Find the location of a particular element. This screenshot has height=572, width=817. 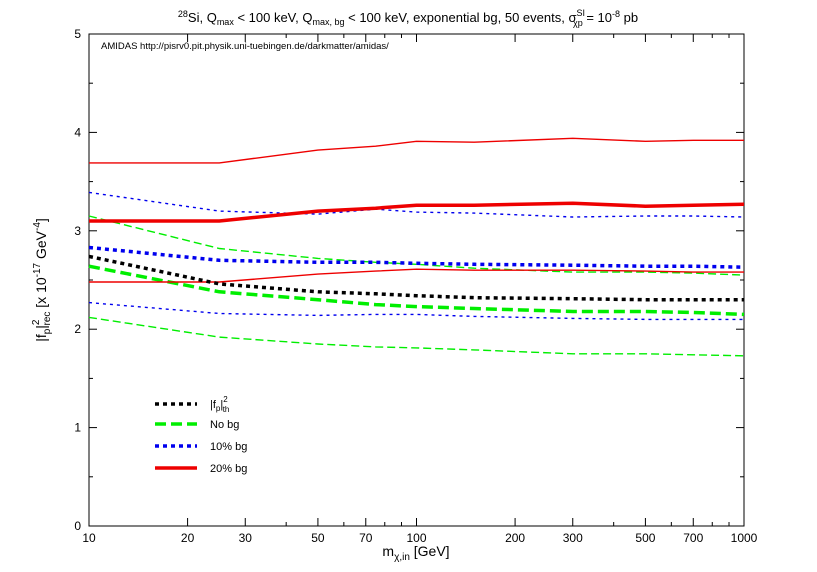

legend-label-bg20: 20% bg is located at coordinates (228, 469).